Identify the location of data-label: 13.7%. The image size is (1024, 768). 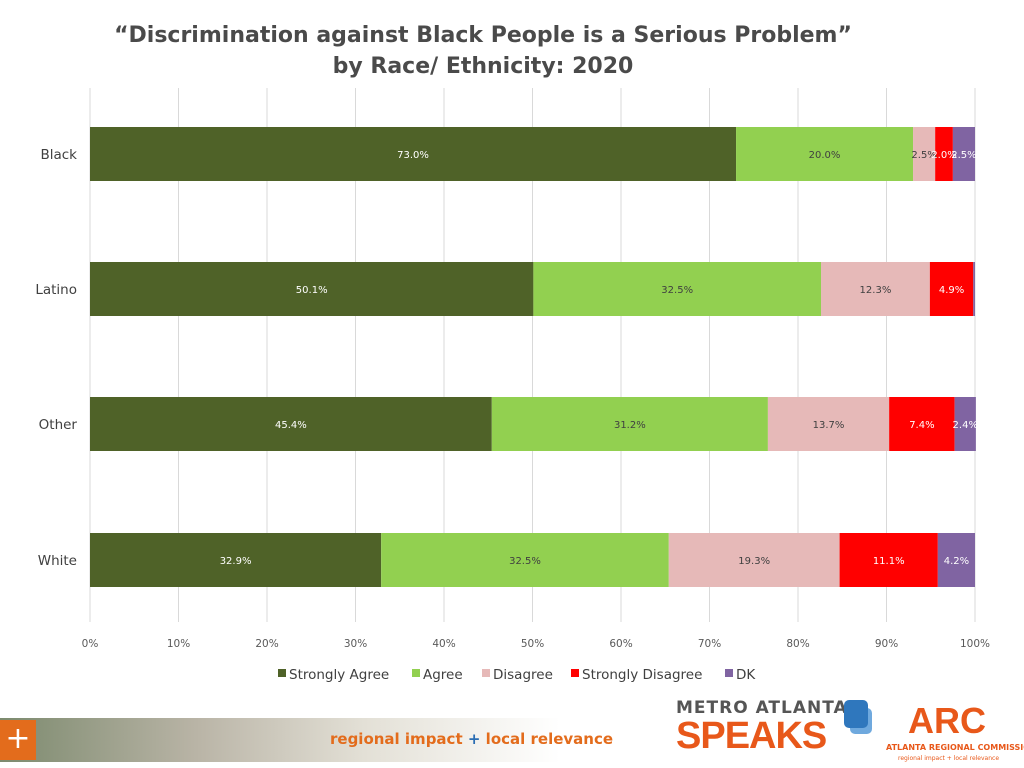
(829, 425).